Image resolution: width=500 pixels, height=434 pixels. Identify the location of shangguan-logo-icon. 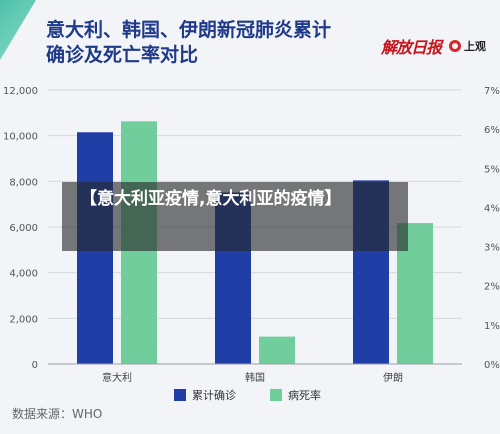
(455, 46).